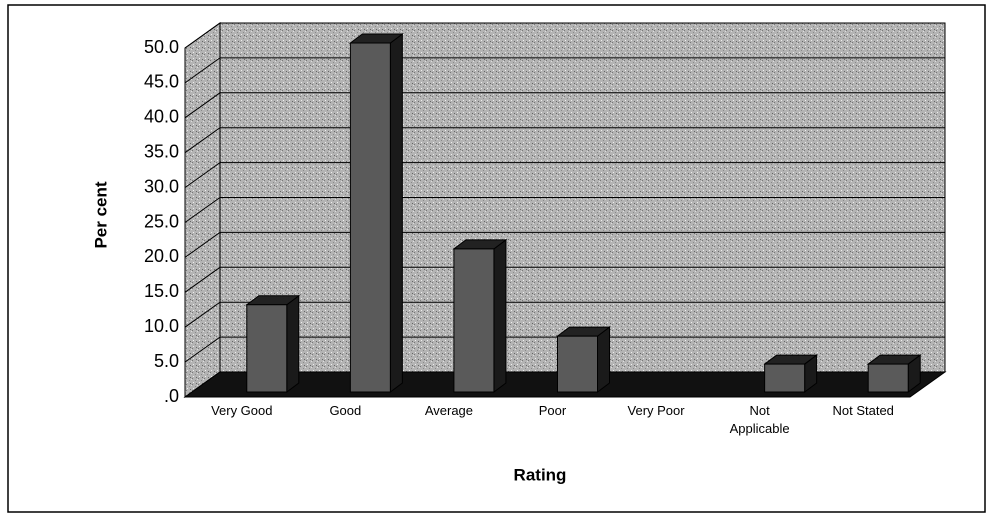  What do you see at coordinates (242, 410) in the screenshot?
I see `x-tick-label: Very Good` at bounding box center [242, 410].